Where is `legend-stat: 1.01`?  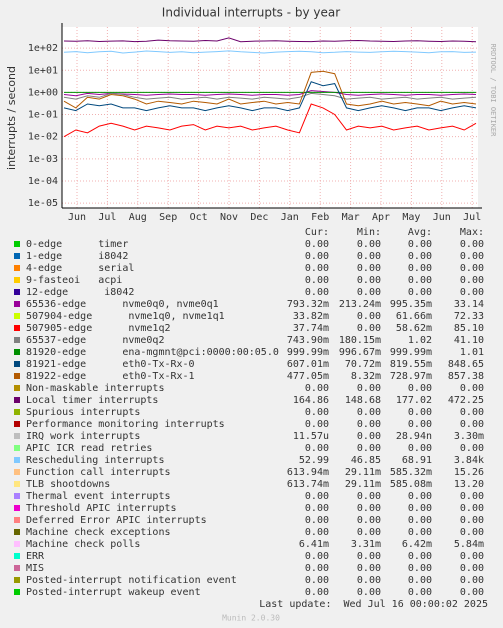
legend-stat: 1.01 is located at coordinates (472, 352).